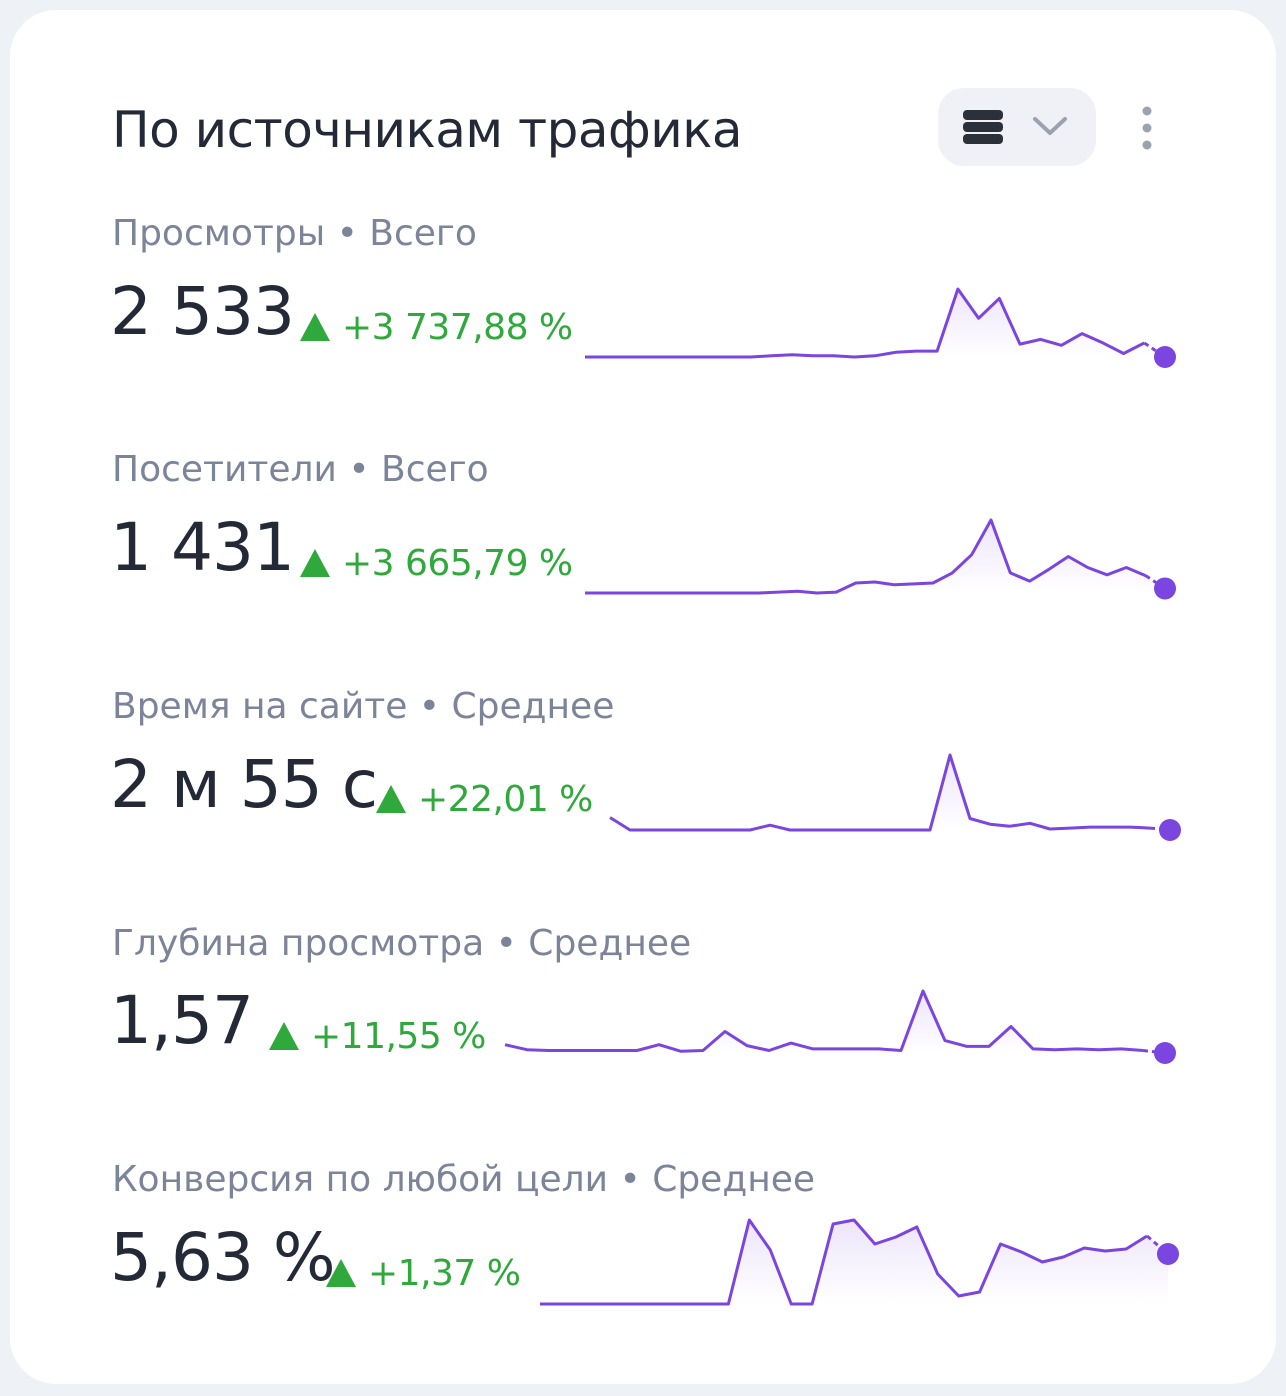 The height and width of the screenshot is (1396, 1286). I want to click on metric-delta: +3 665,79 %, so click(436, 564).